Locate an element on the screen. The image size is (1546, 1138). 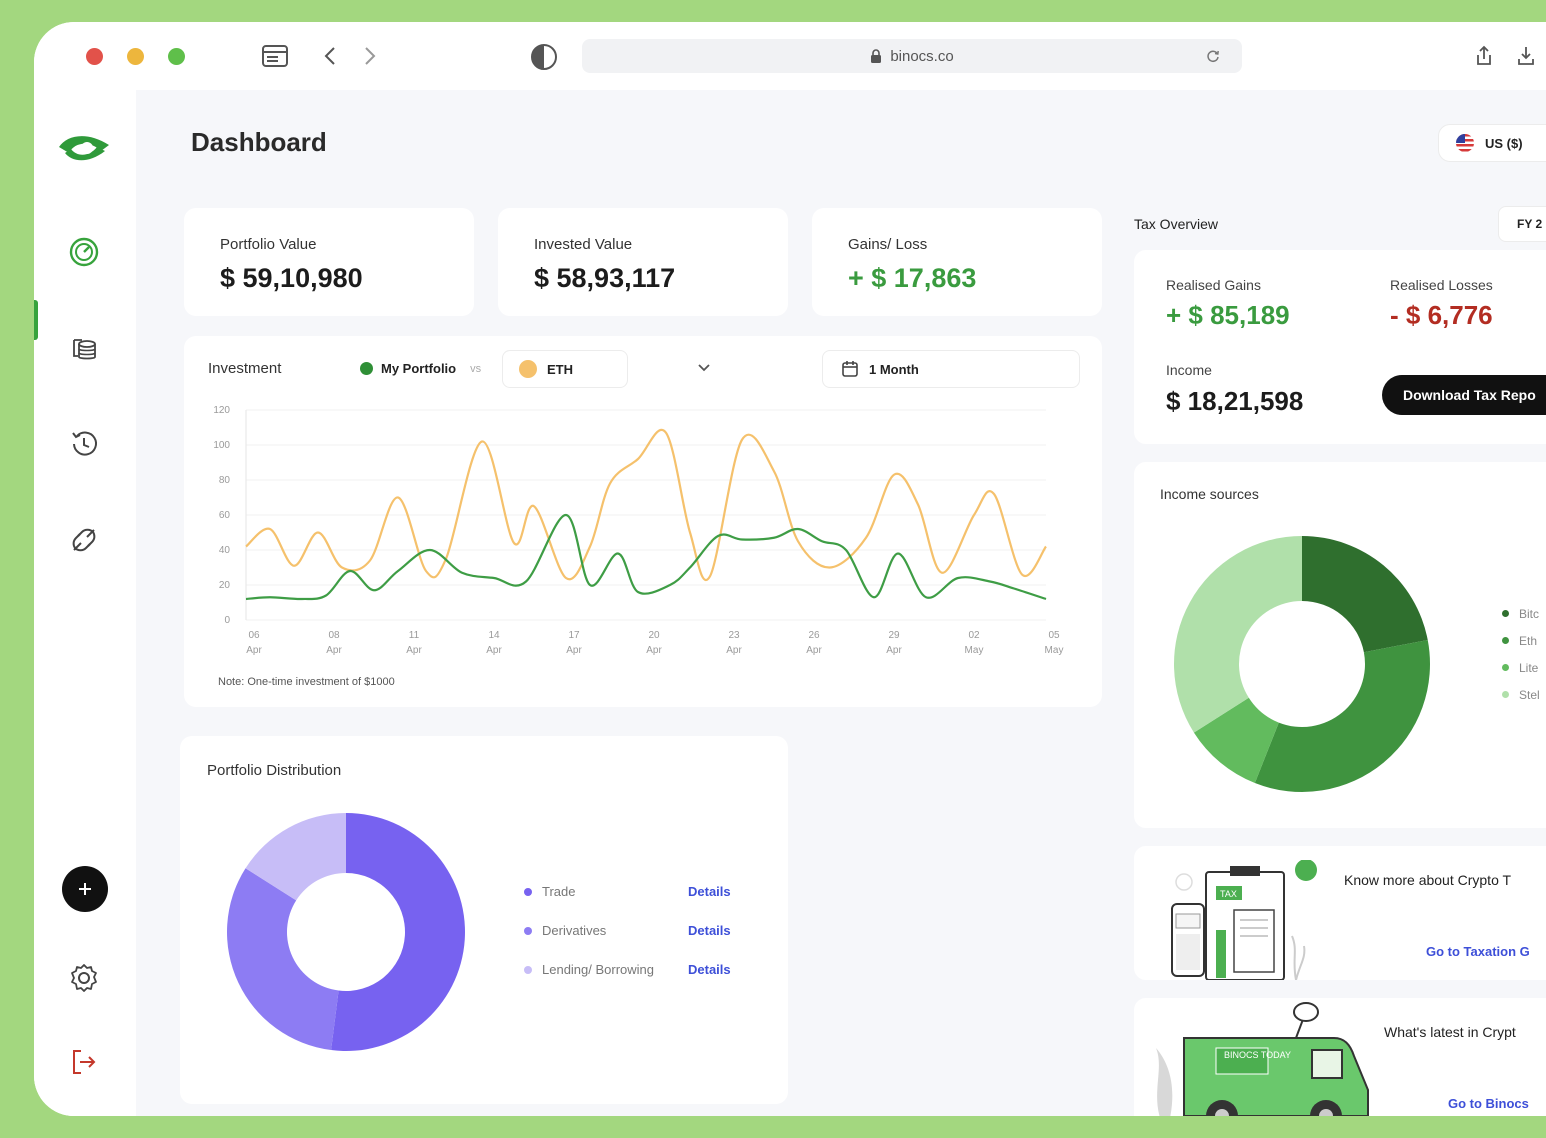
period-selector: 1 Month is located at coordinates (951, 369).